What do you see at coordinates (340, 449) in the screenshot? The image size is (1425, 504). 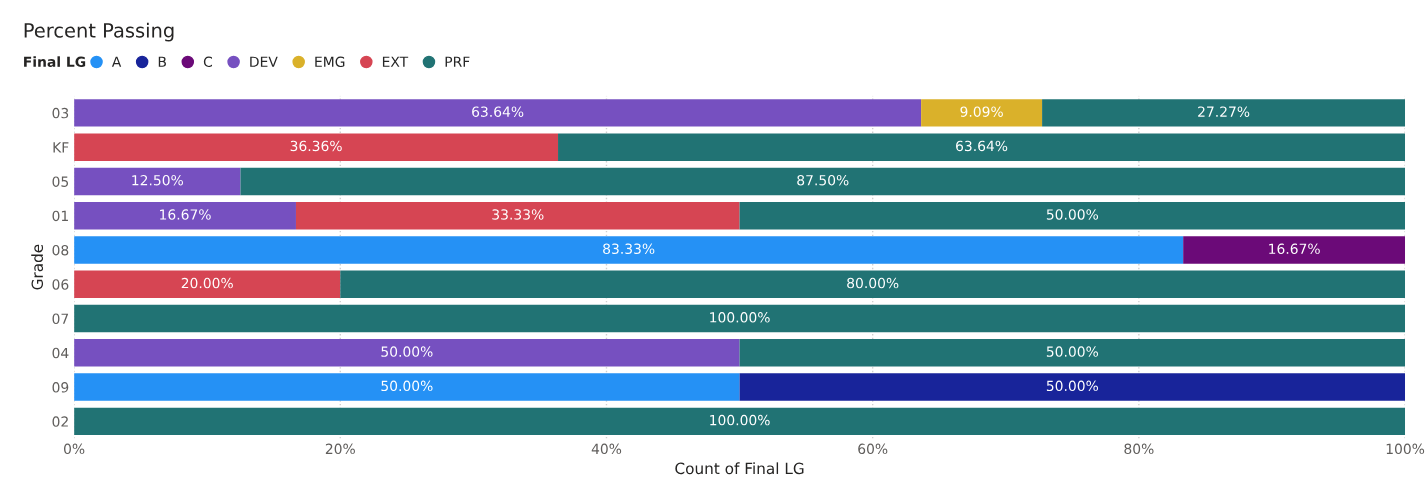 I see `x-tick-label: 20%` at bounding box center [340, 449].